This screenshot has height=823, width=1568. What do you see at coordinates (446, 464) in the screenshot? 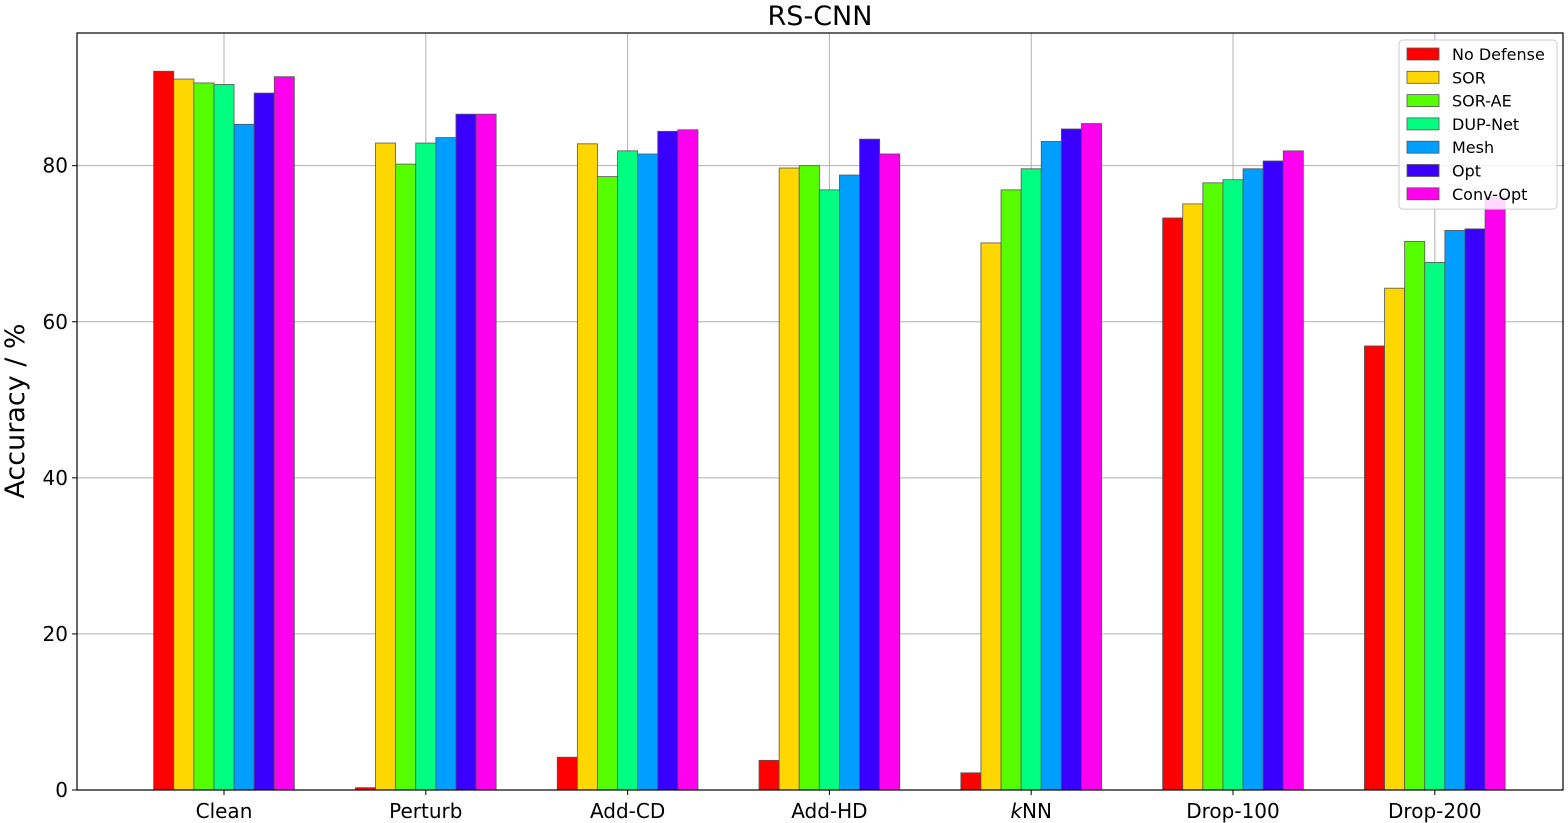
I see `bar-mesh-perturb` at bounding box center [446, 464].